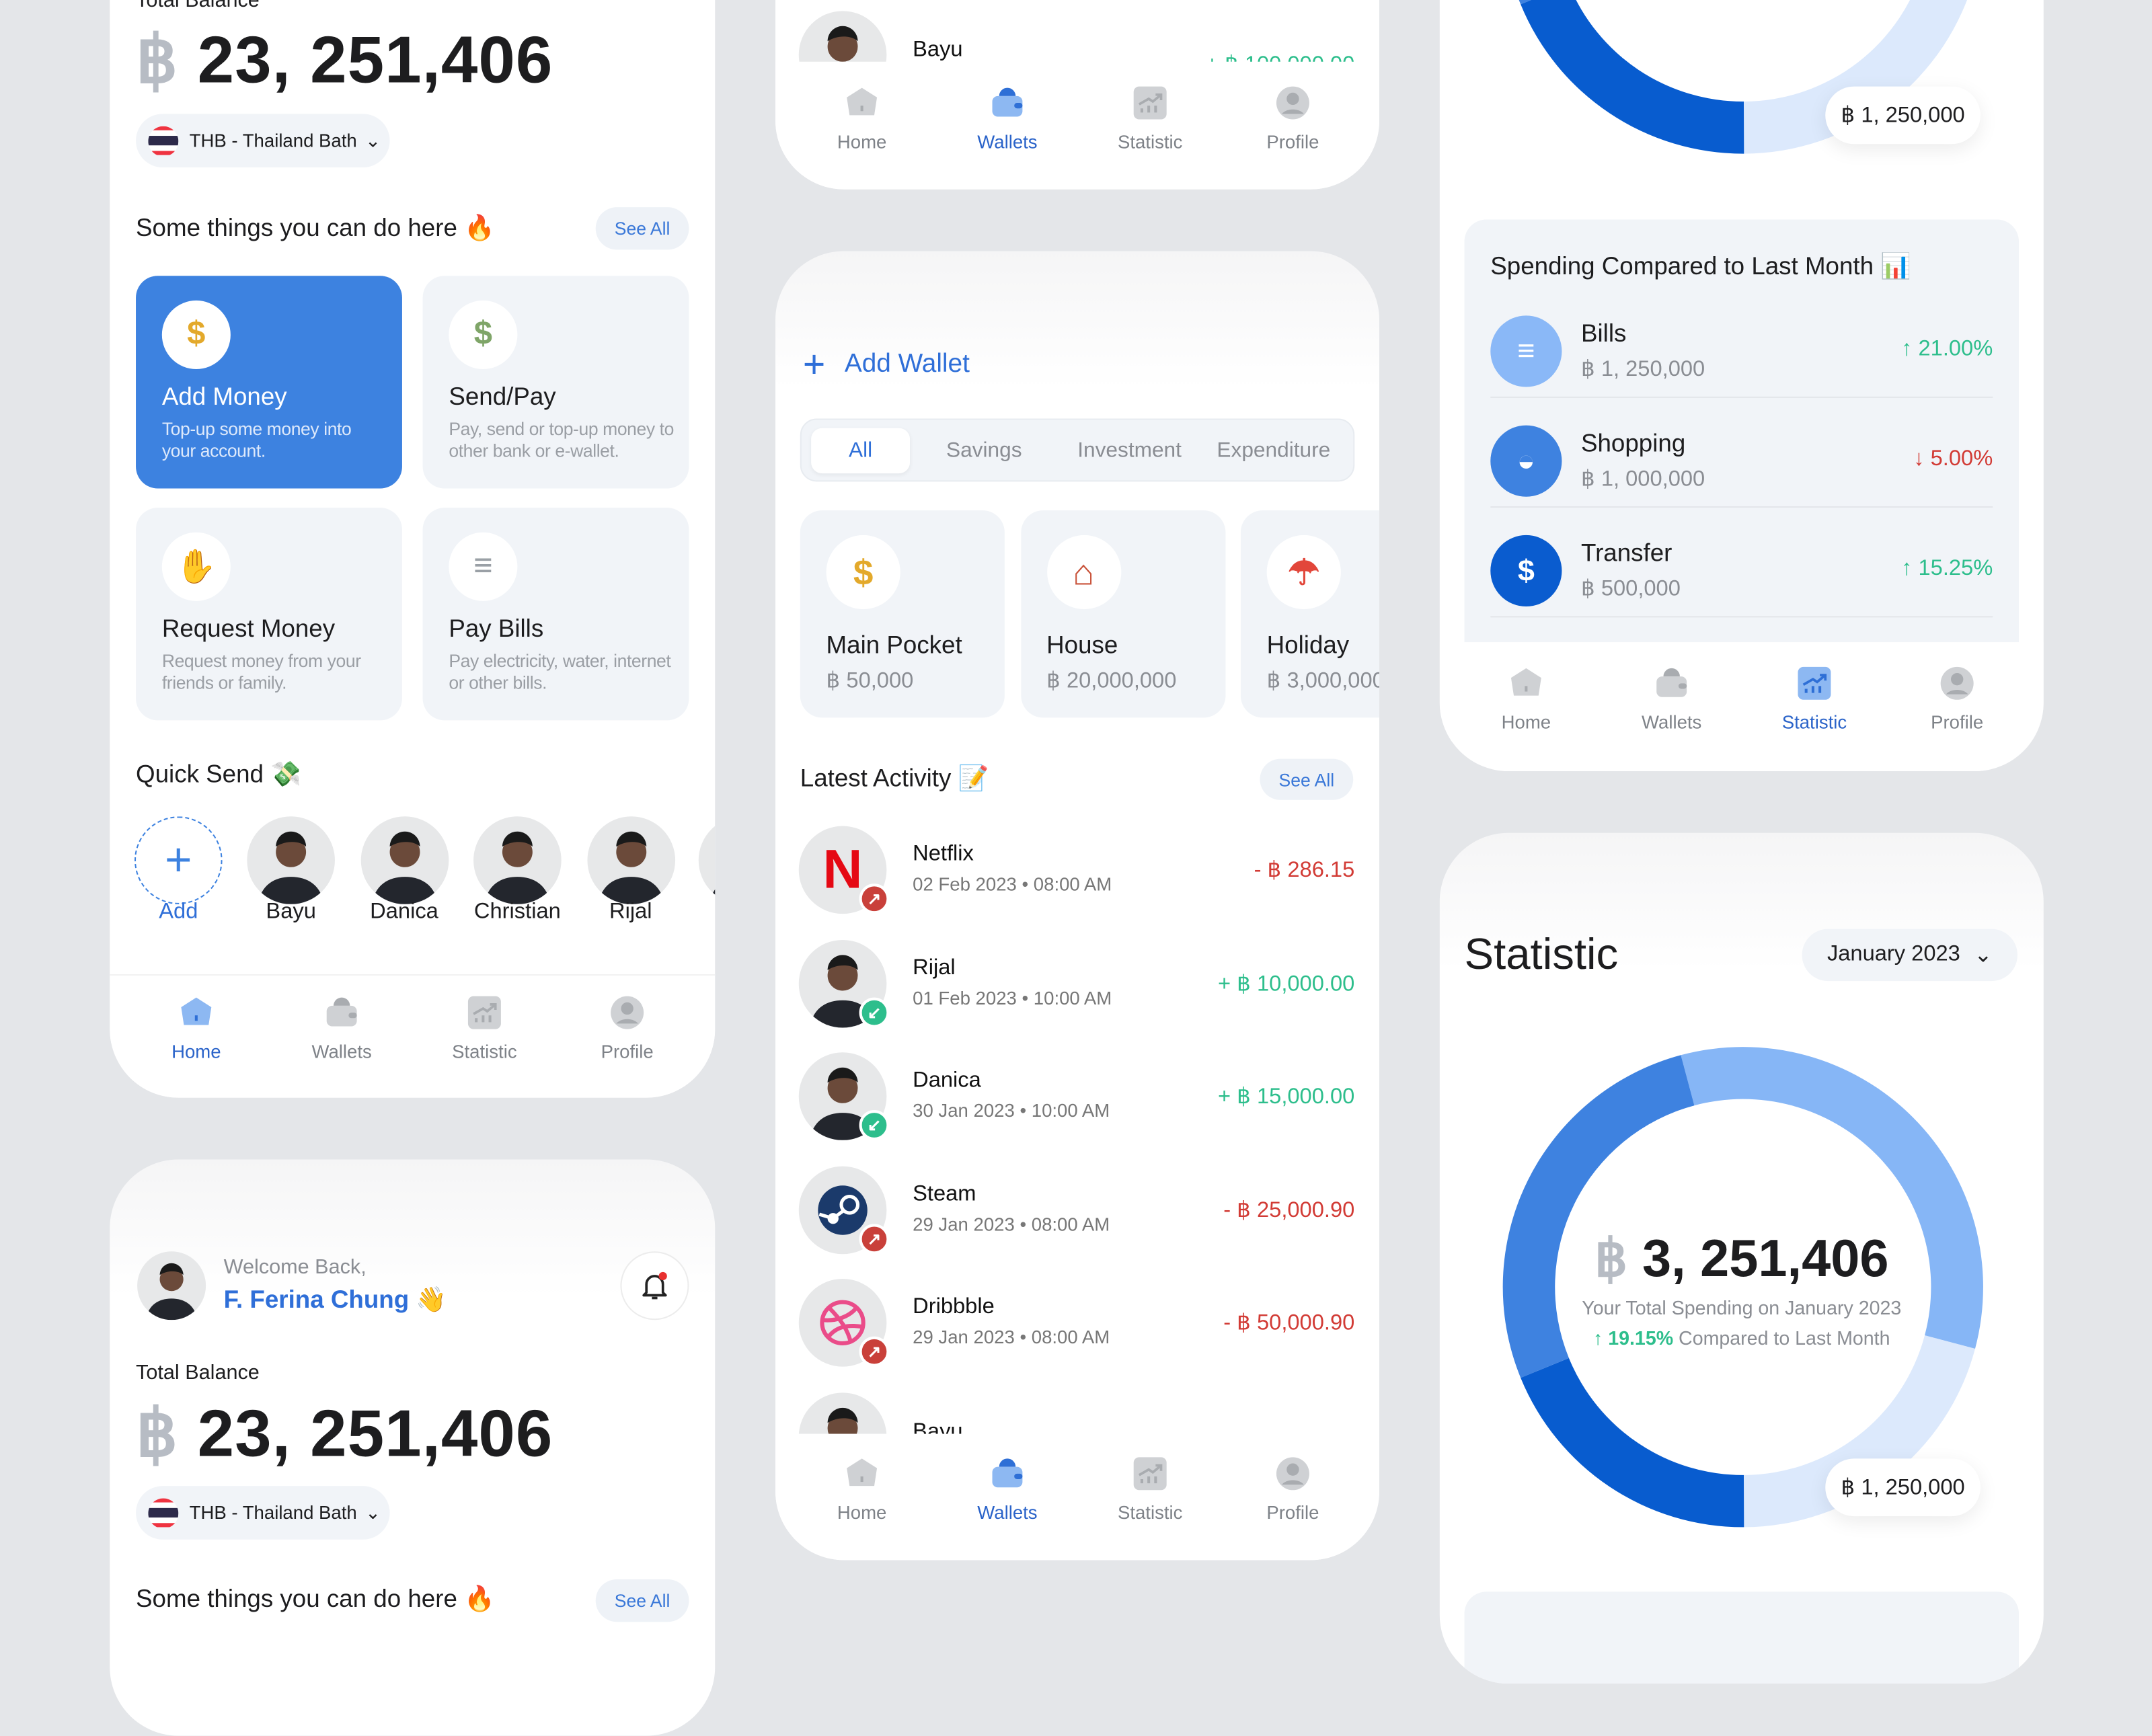  What do you see at coordinates (1122, 614) in the screenshot?
I see `wallet-card-house: ⌂ House ฿ 20,000,000` at bounding box center [1122, 614].